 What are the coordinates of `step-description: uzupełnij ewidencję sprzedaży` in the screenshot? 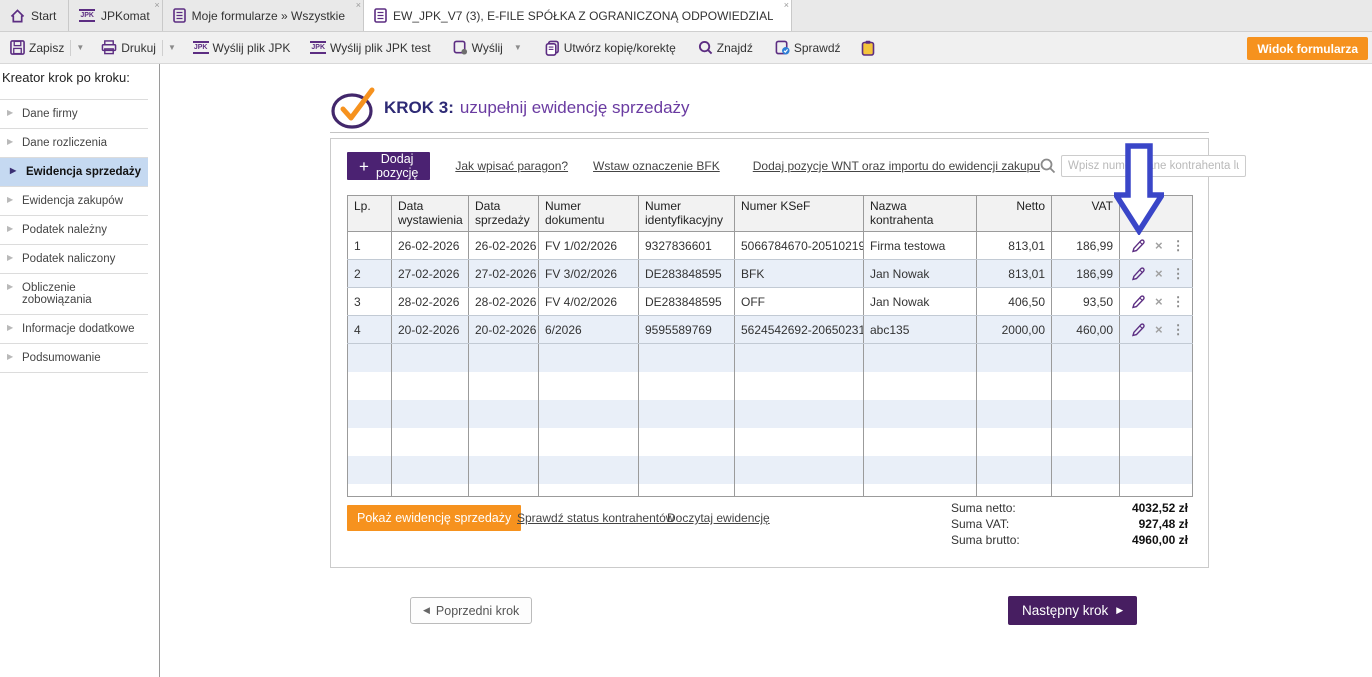 It's located at (574, 107).